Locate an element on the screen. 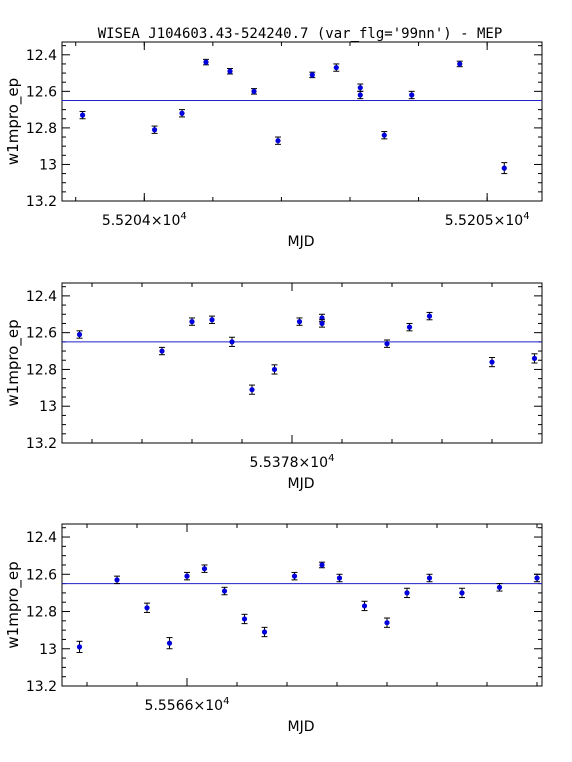 Image resolution: width=572 pixels, height=762 pixels. y-tick-label: 13 is located at coordinates (48, 407).